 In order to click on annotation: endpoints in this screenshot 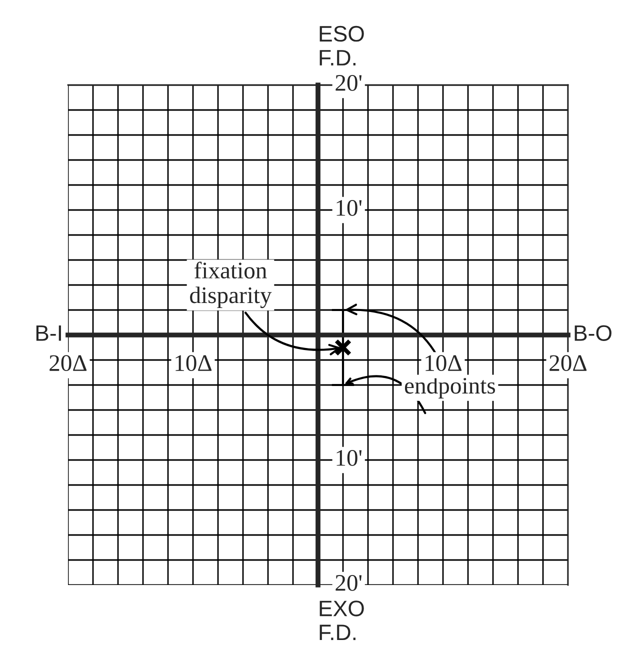, I will do `click(449, 387)`.